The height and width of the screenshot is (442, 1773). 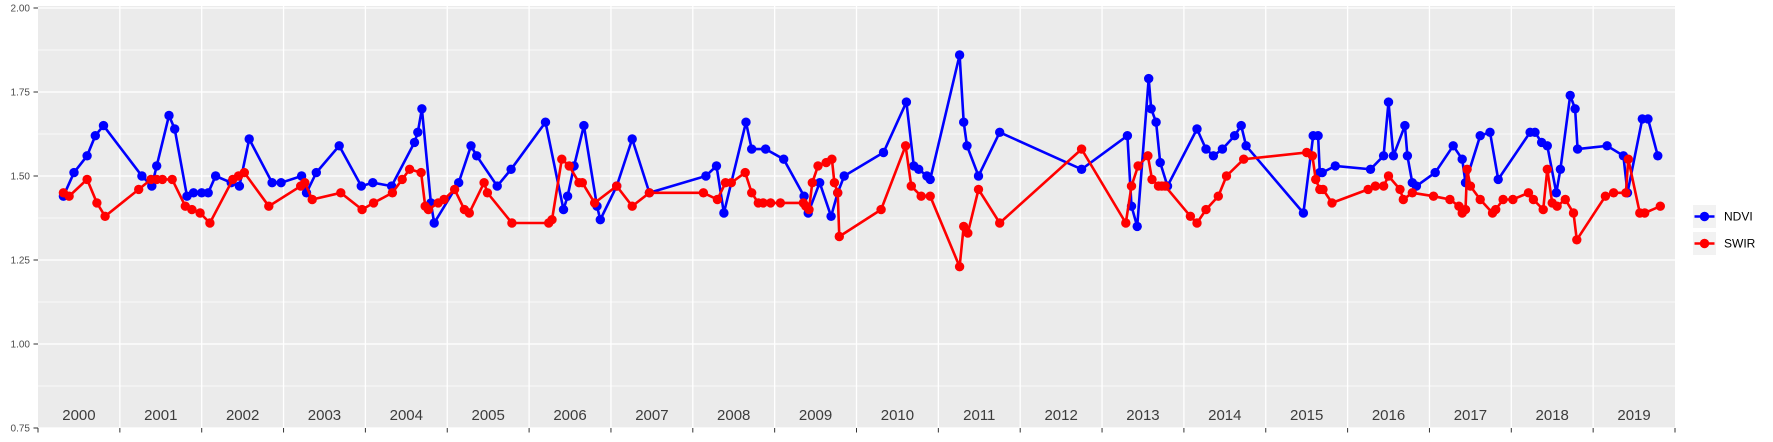 I want to click on x-tick-label: 2009, so click(x=815, y=415).